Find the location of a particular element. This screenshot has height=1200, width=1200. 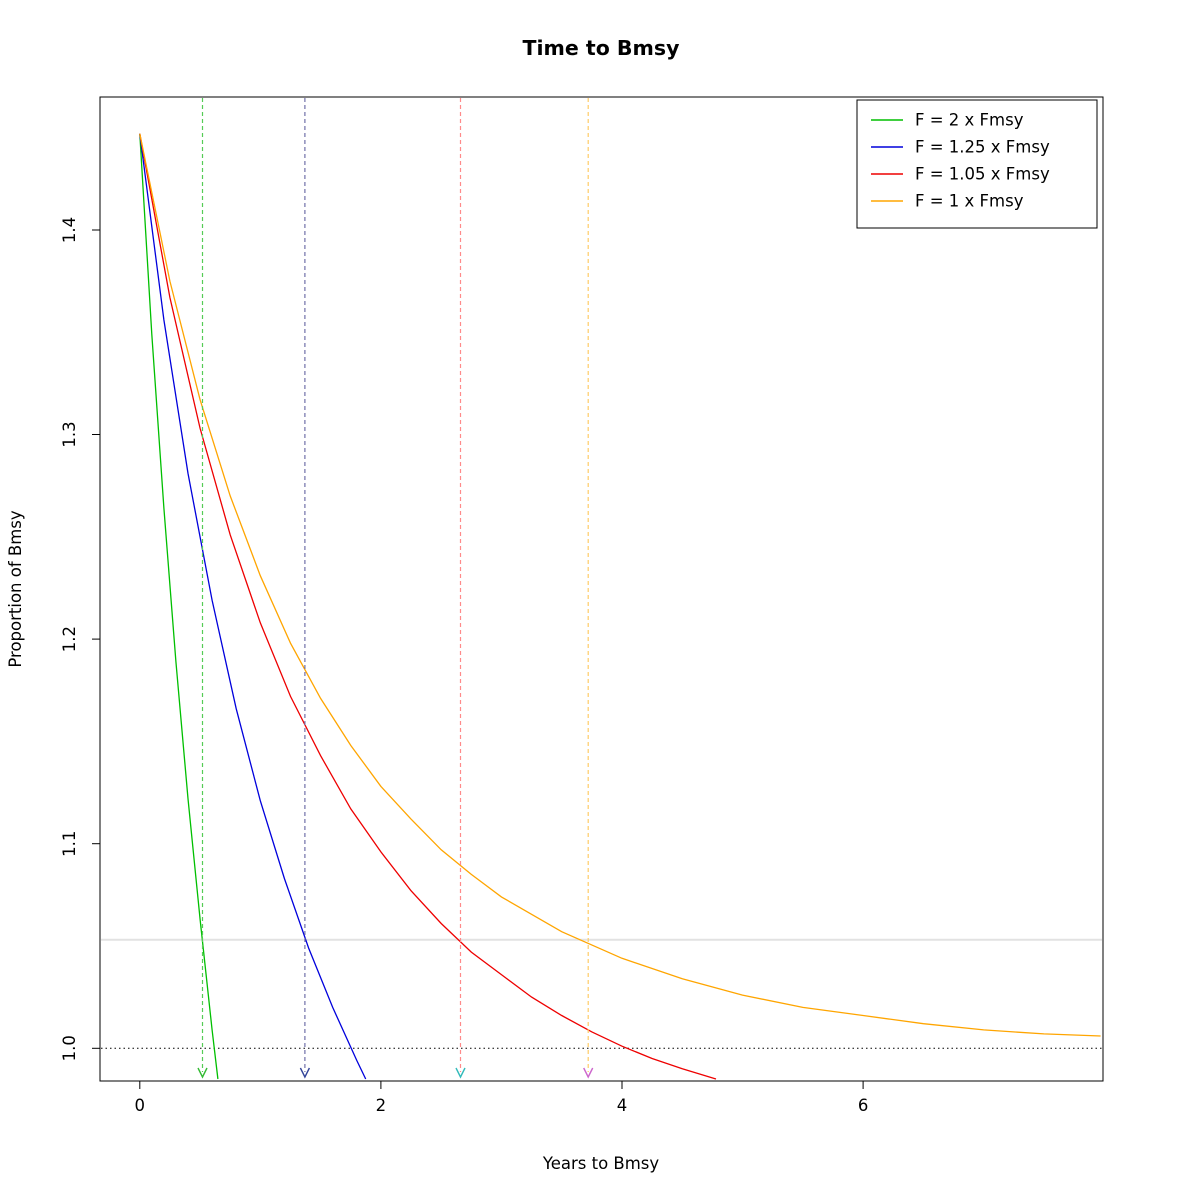

legend-box is located at coordinates (977, 164).